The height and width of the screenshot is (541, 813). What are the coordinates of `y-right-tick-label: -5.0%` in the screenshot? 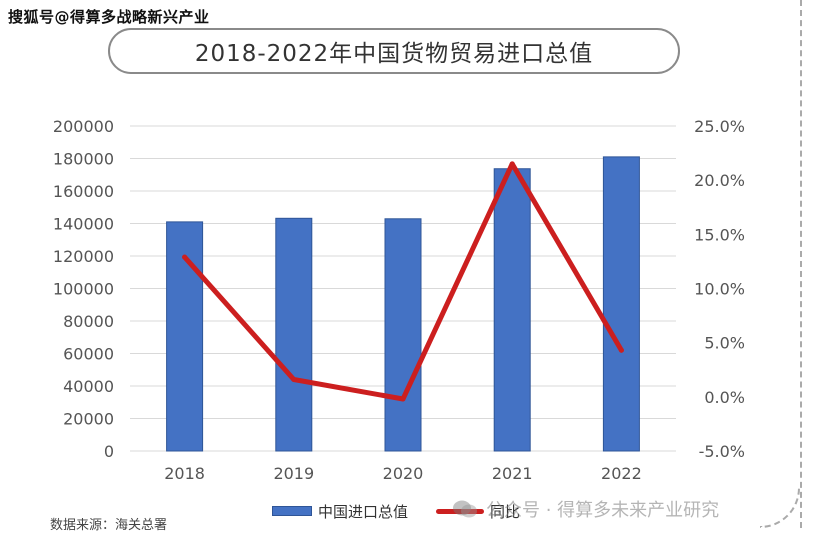 It's located at (722, 451).